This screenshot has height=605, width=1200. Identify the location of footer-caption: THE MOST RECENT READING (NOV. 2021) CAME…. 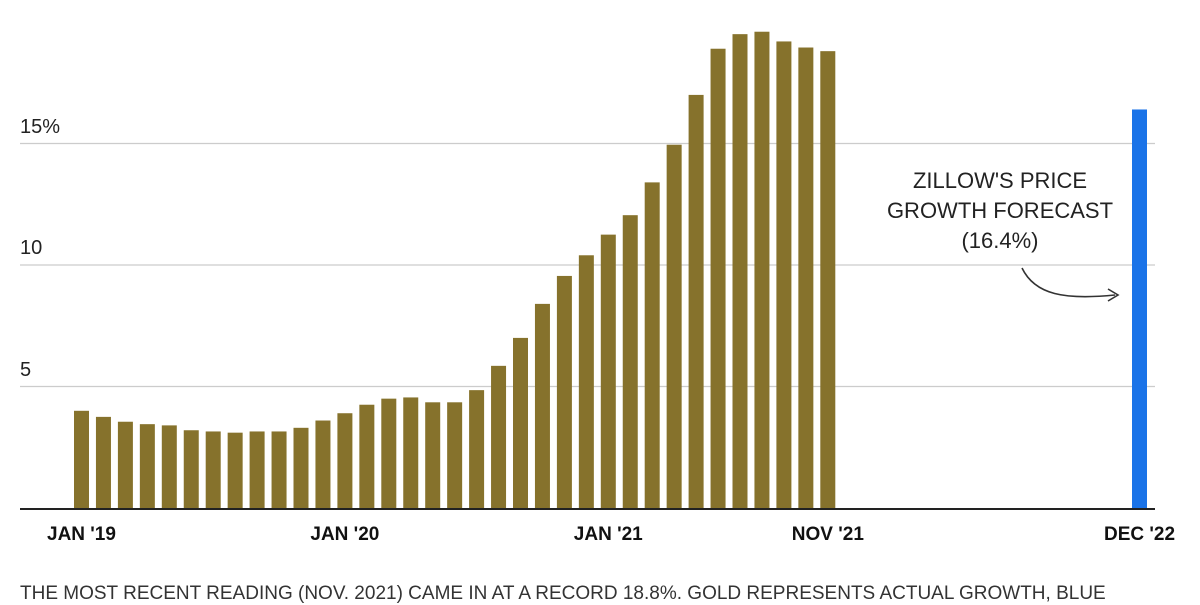
(563, 593).